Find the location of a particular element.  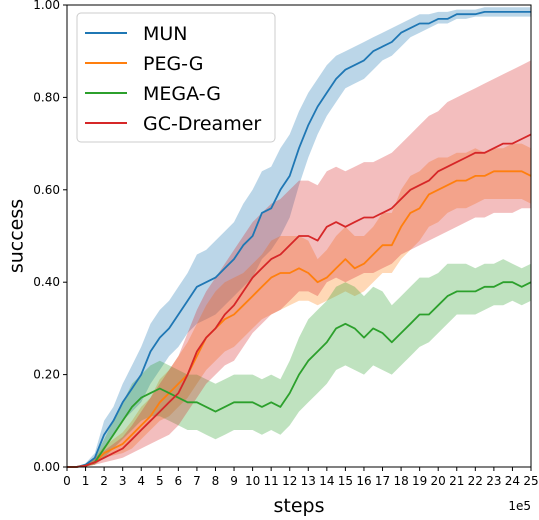

legend: MUN PEG-G MEGA-G GC-Dreamer is located at coordinates (176, 77).